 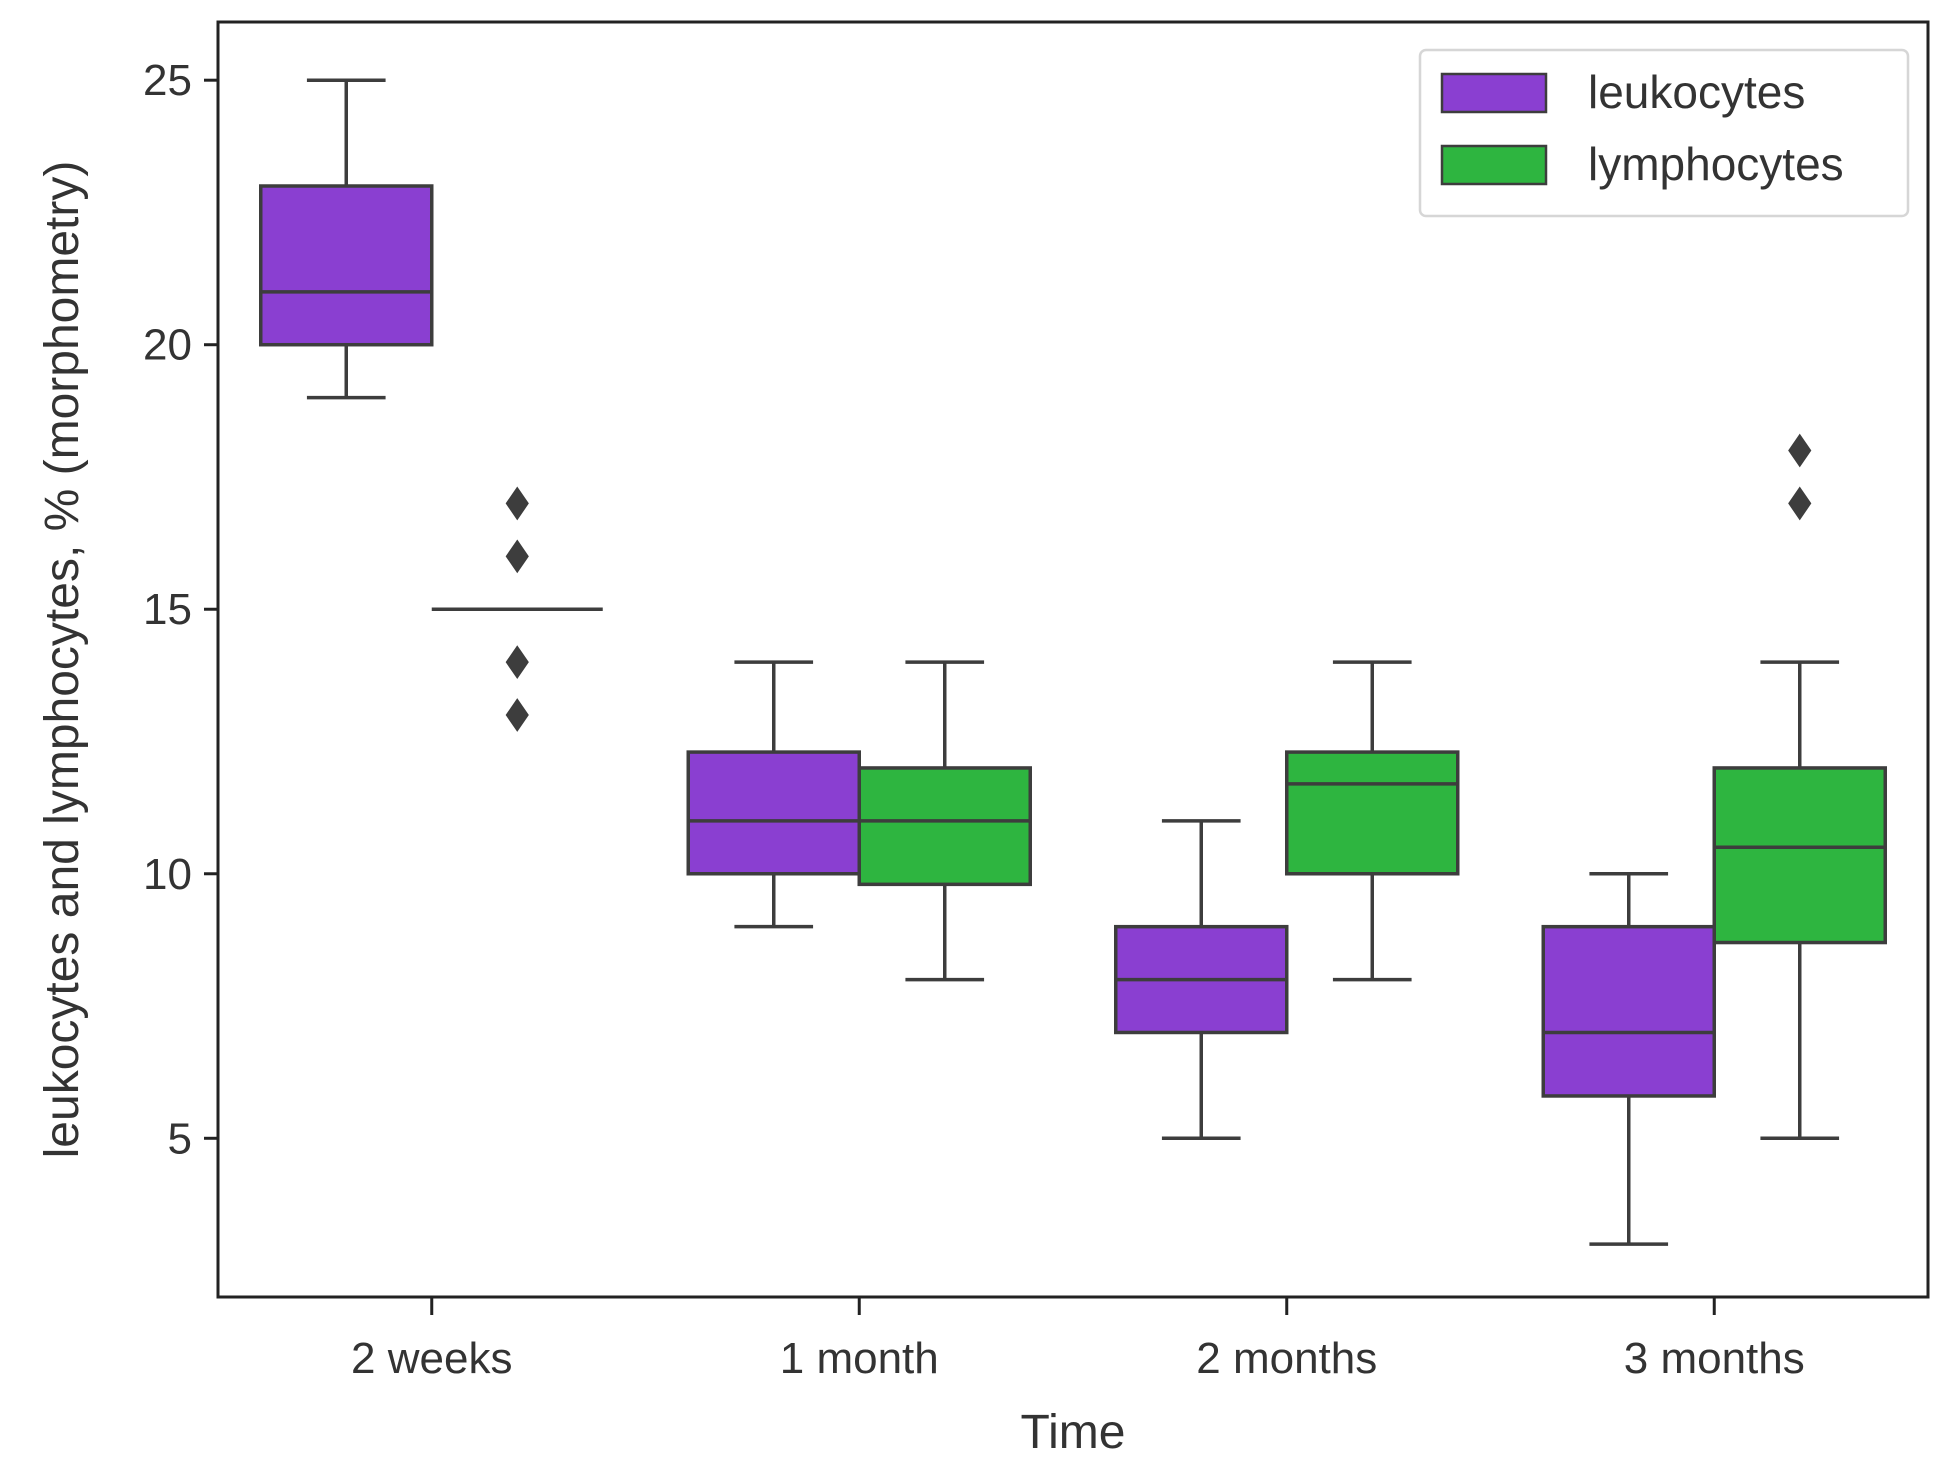 I want to click on box-leukocytes-2-weeks, so click(x=346, y=239).